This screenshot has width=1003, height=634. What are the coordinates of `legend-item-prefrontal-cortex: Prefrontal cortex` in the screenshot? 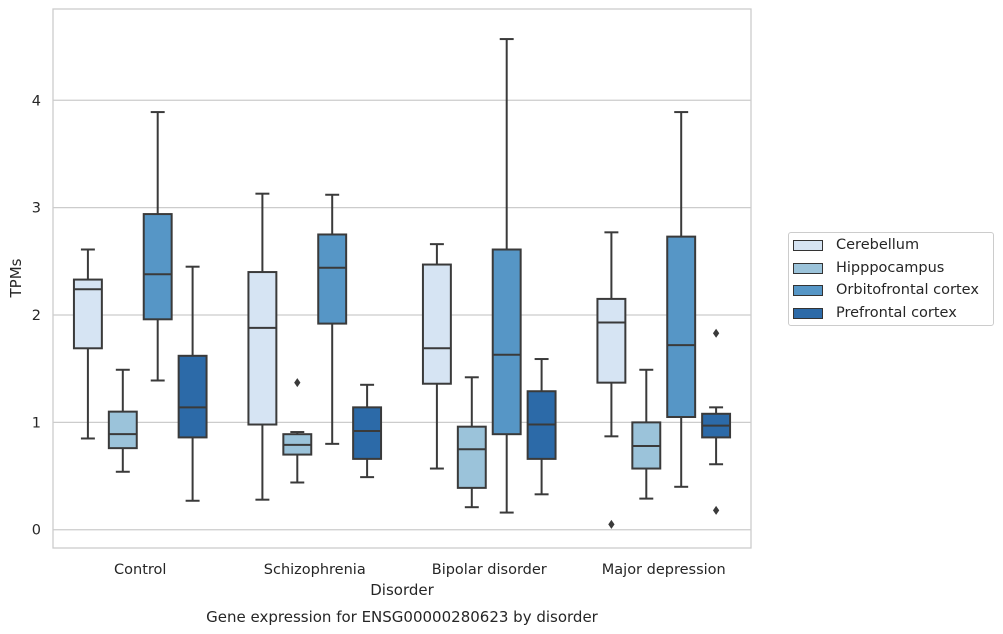 It's located at (875, 313).